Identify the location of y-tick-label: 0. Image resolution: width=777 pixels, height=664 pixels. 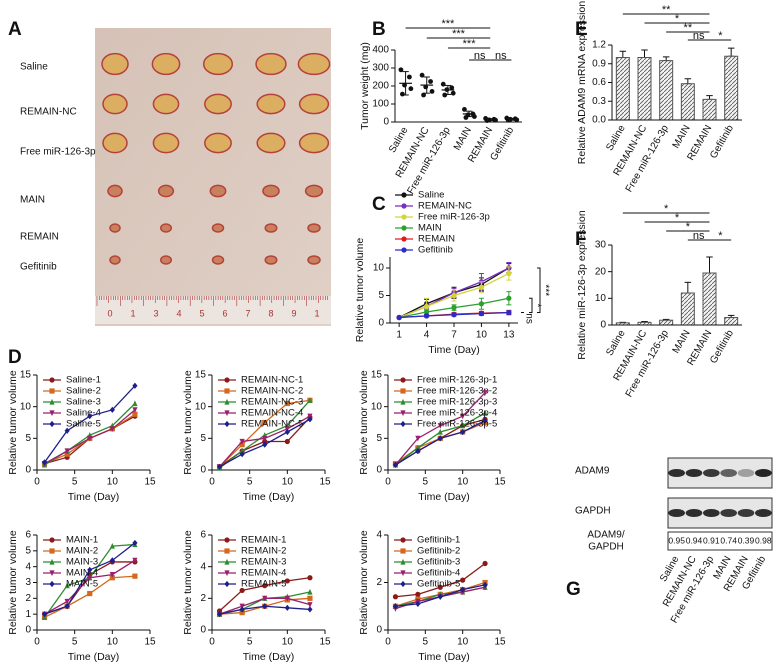
(379, 630).